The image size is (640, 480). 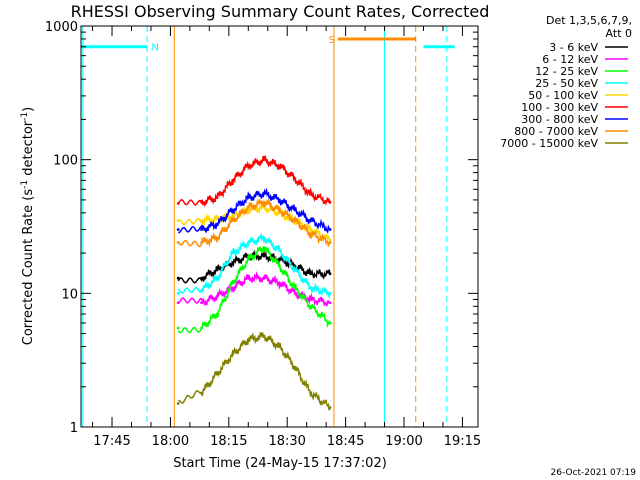 I want to click on x-tick-label: 18:15, so click(x=228, y=441).